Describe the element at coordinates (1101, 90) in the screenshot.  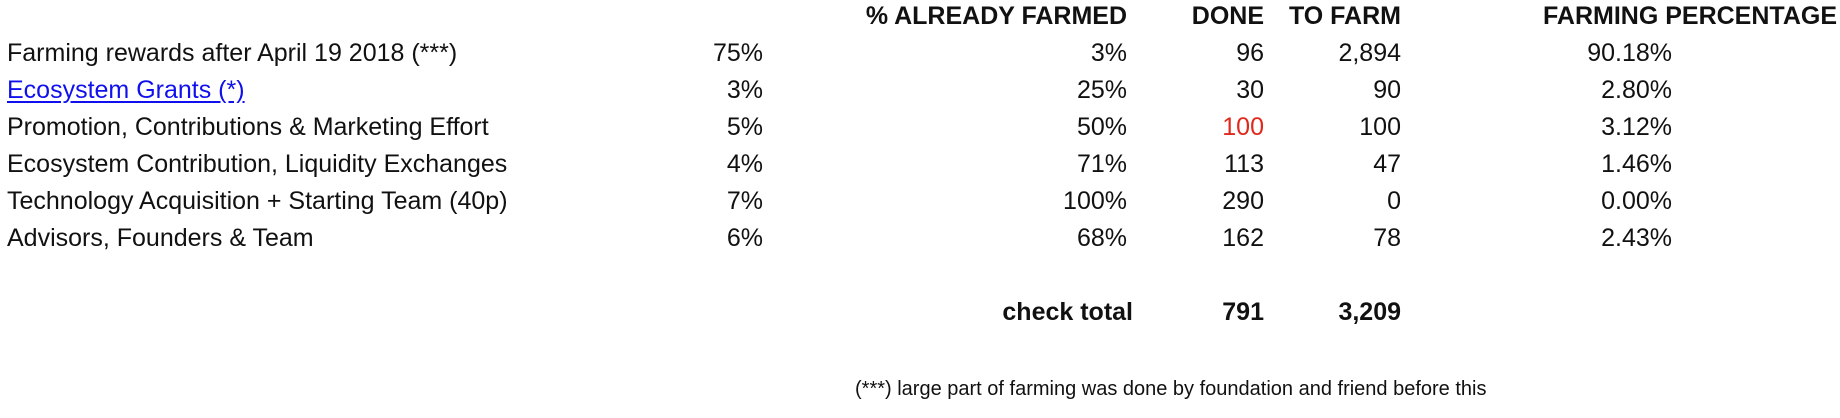
I see `row-2-already-farmed: 25%` at that location.